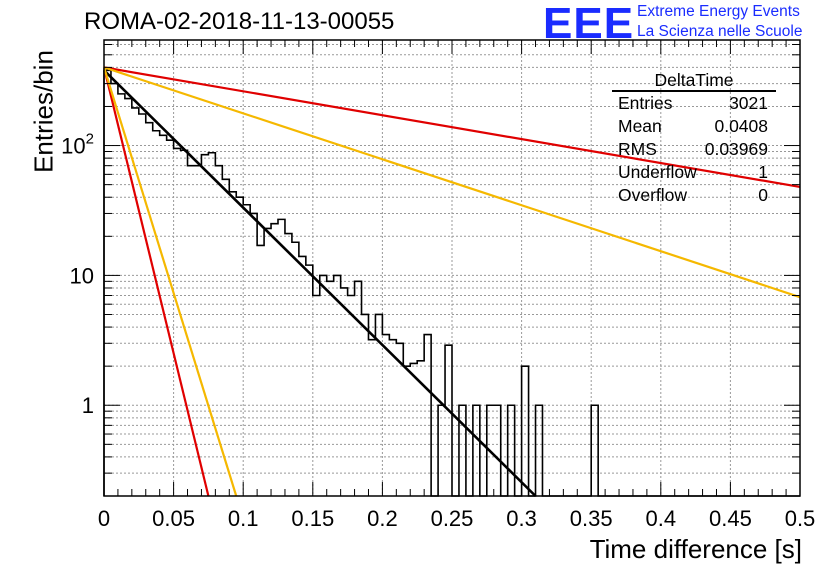 This screenshot has height=572, width=836. I want to click on x-tick-label: 0.4, so click(661, 518).